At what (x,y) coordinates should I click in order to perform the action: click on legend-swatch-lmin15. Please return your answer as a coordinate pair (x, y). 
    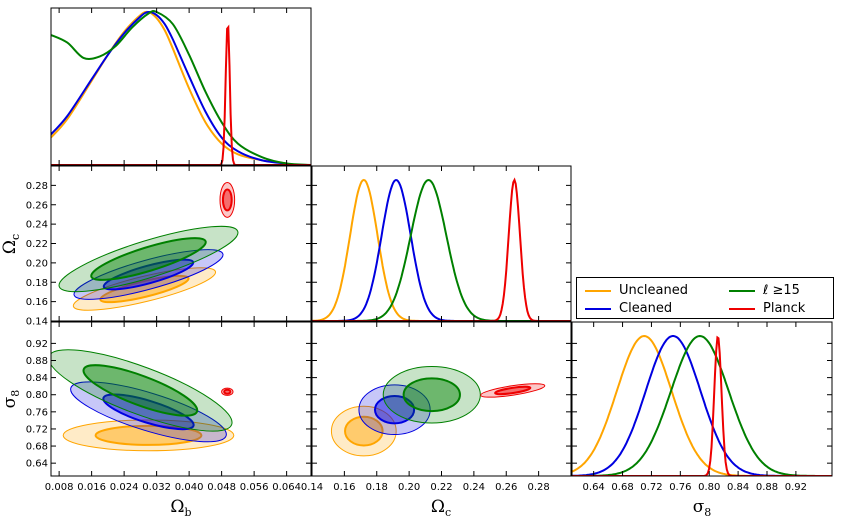
    Looking at the image, I should click on (742, 290).